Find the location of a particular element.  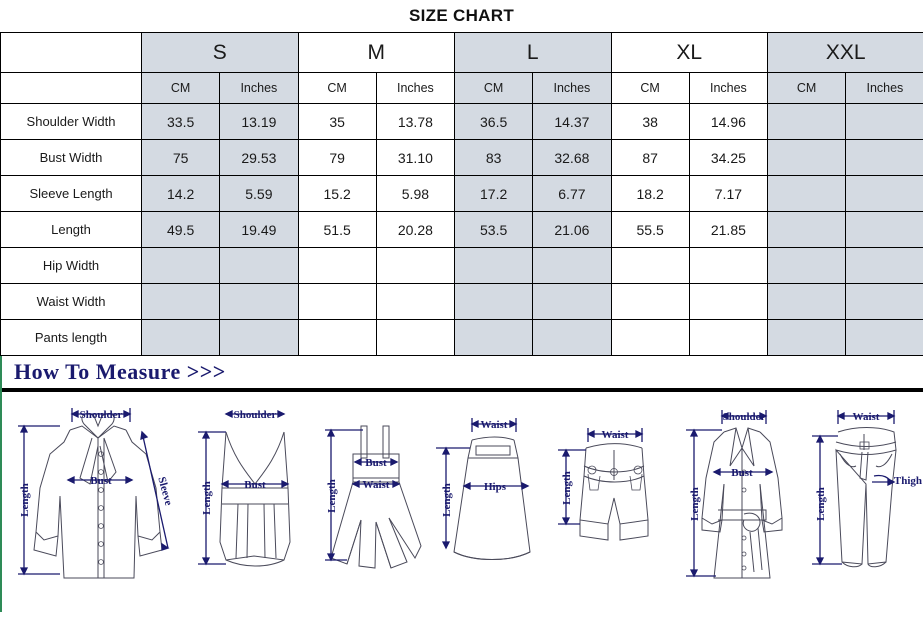

table-cell: 18.2 is located at coordinates (650, 193).